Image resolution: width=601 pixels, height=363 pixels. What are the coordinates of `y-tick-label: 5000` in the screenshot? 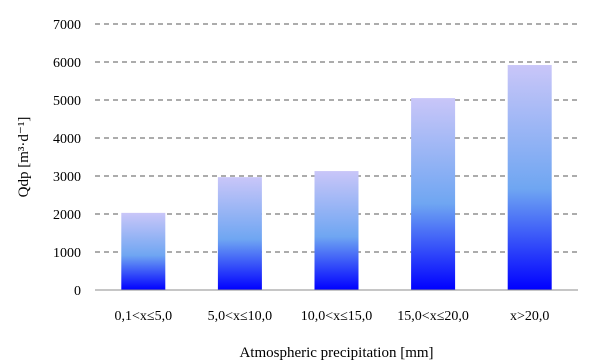 It's located at (67, 101).